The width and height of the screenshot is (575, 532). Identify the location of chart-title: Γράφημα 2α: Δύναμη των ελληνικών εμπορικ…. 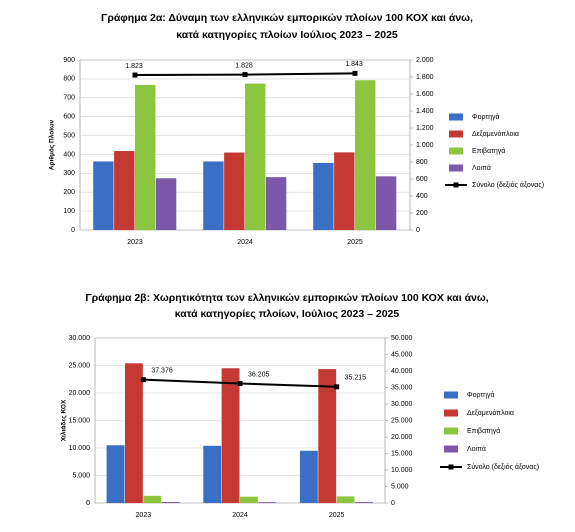
(287, 18).